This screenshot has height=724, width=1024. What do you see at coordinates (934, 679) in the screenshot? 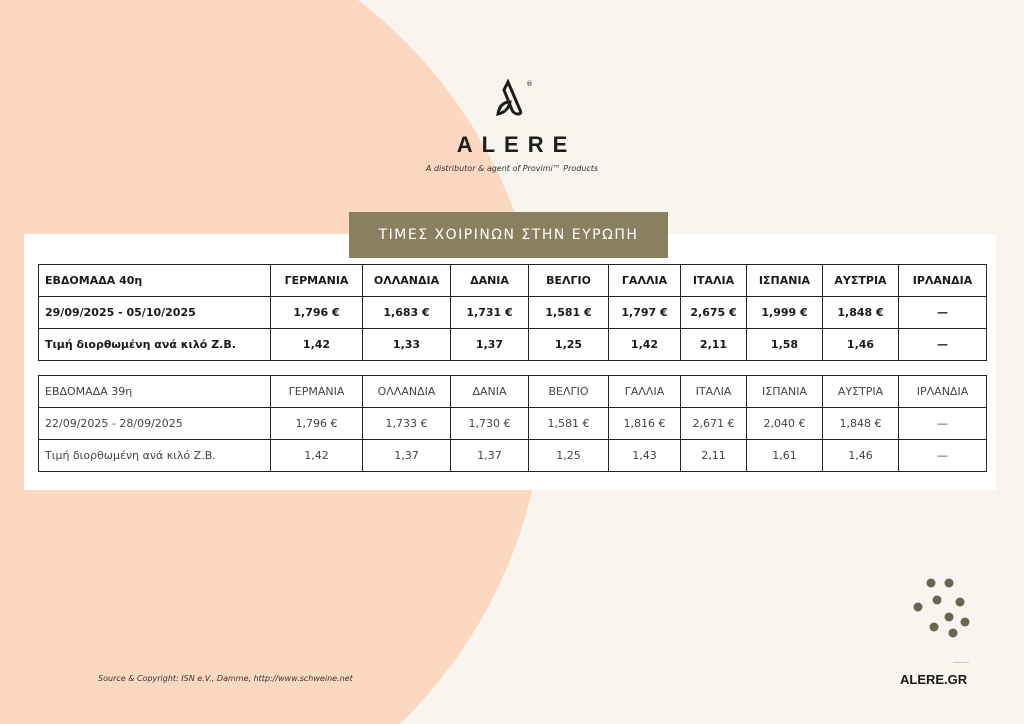
I see `website-link: ALERE.GR` at bounding box center [934, 679].